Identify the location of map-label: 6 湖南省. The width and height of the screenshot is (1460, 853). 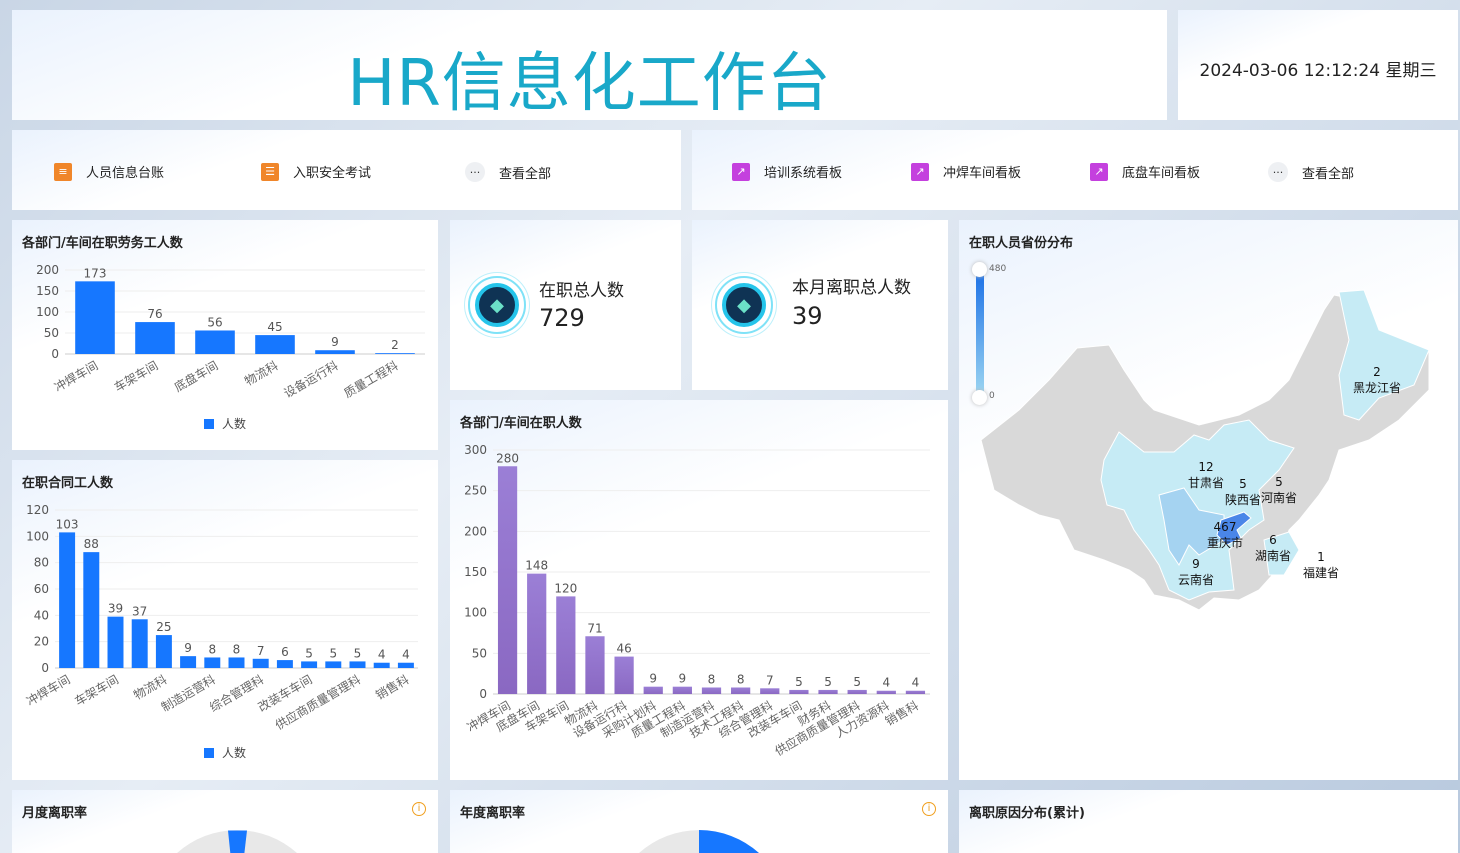
(1273, 548).